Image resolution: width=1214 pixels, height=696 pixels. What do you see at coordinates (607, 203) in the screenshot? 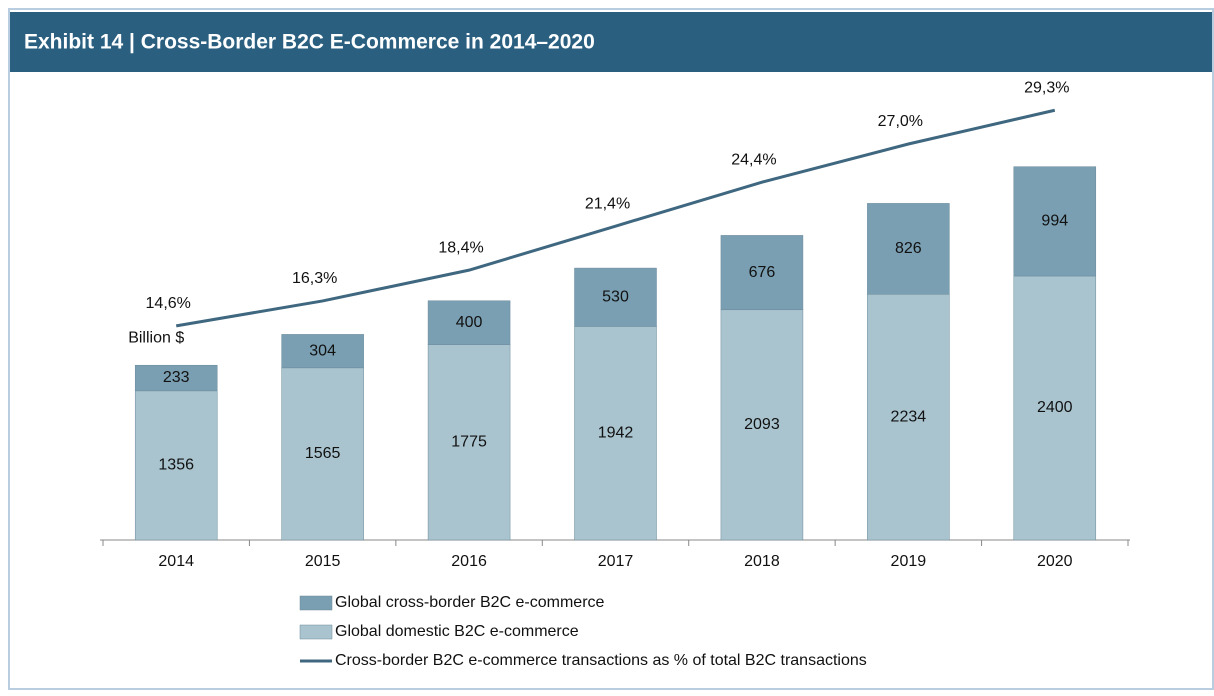
I see `line-label: 21,4%` at bounding box center [607, 203].